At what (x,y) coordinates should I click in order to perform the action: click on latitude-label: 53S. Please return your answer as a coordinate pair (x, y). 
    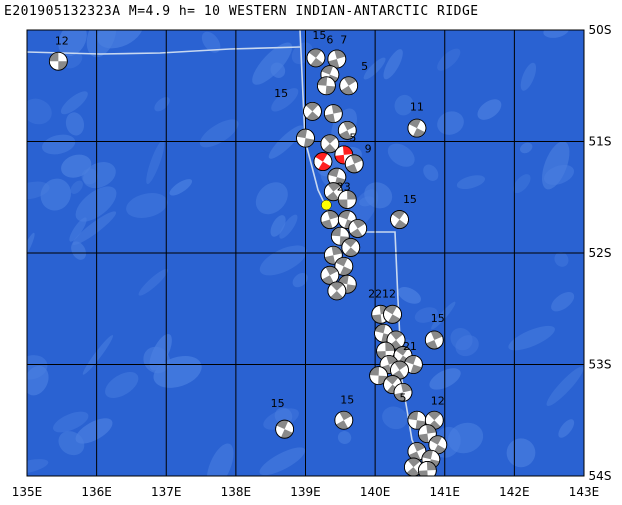
    Looking at the image, I should click on (600, 365).